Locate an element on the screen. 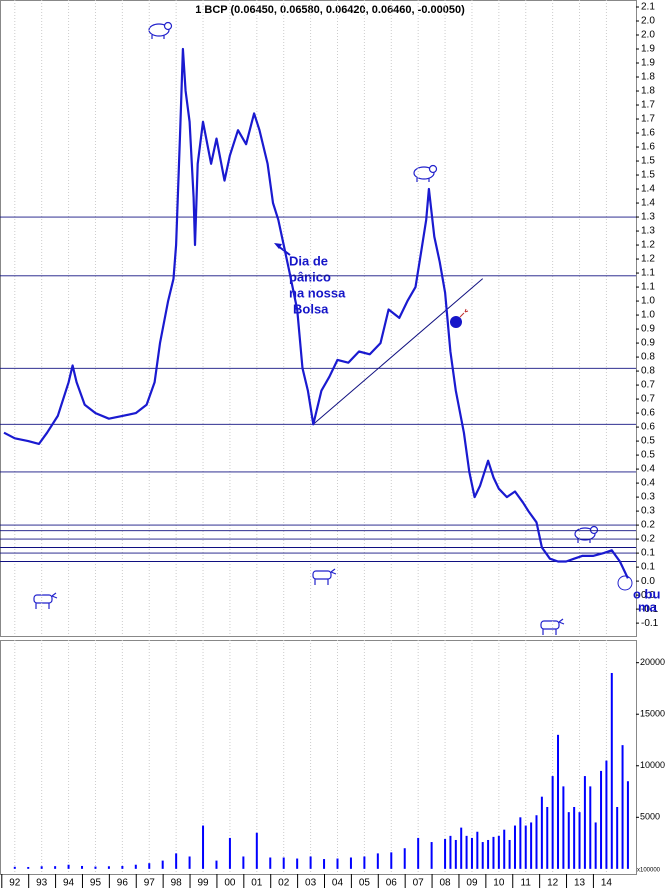 The image size is (668, 891). x-tick-label: 00 is located at coordinates (230, 883).